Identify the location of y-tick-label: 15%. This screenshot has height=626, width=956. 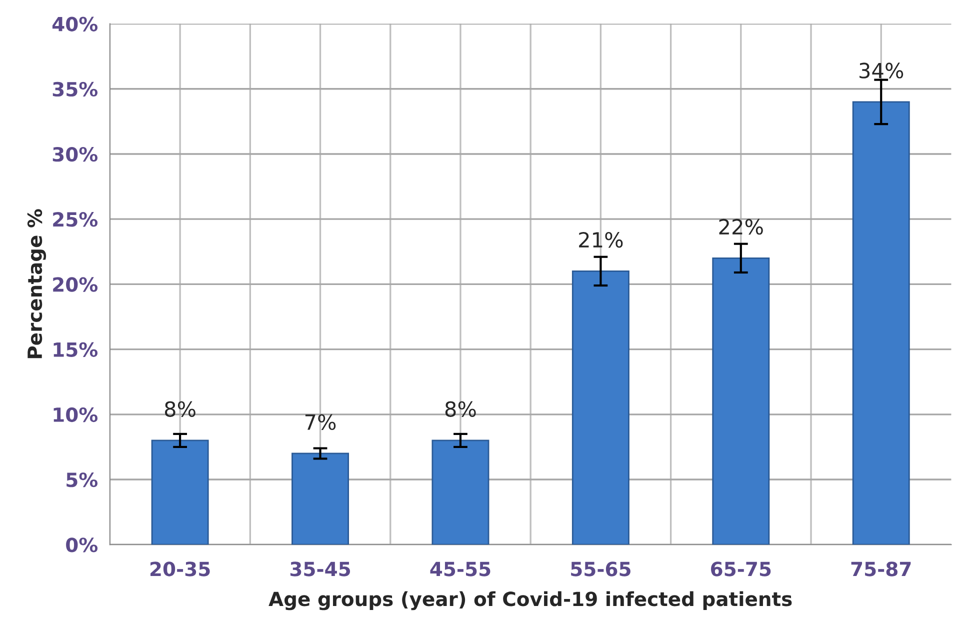
(76, 349).